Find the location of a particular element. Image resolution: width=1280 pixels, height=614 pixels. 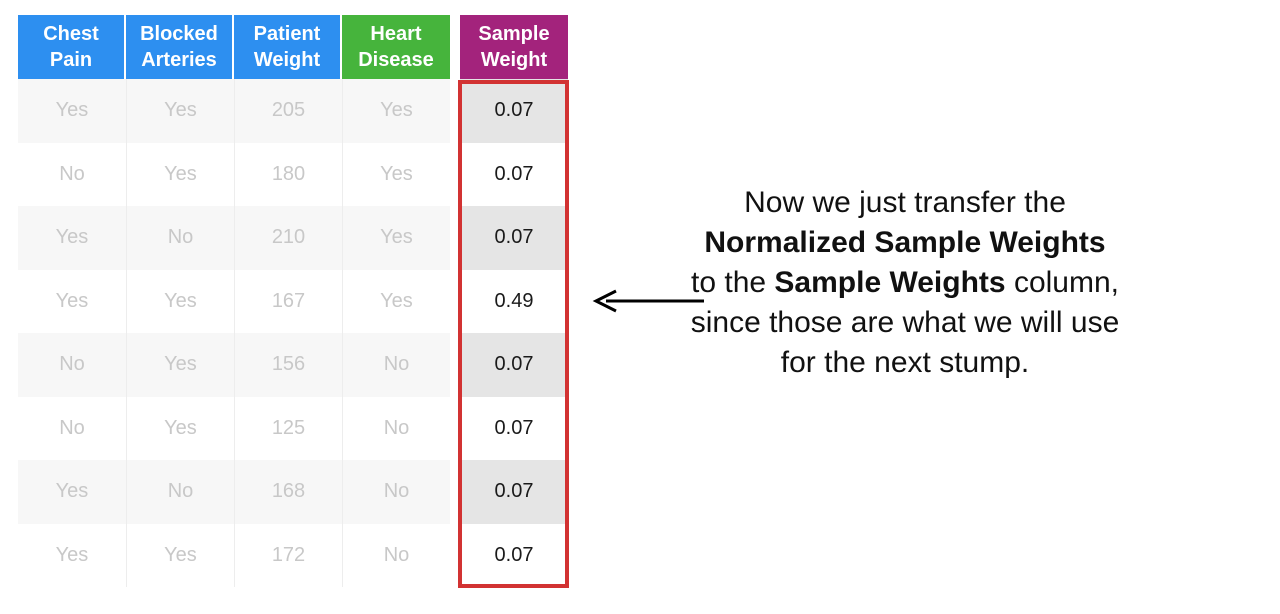

table-cell: 180 is located at coordinates (288, 174).